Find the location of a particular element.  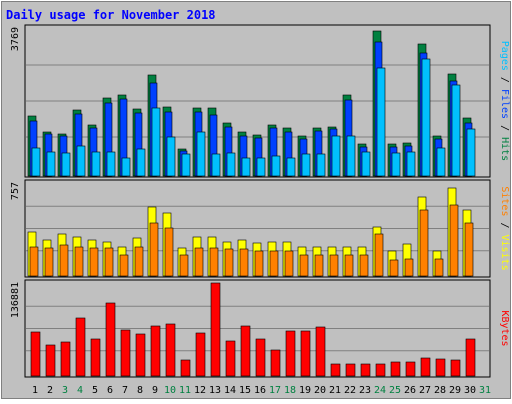

x-tick-label-day-7: 7 is located at coordinates (125, 390).